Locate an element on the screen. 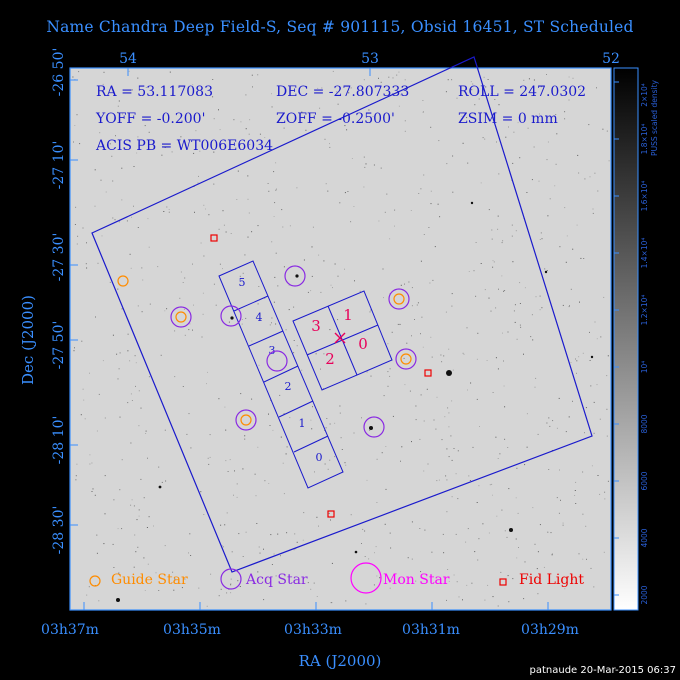  s-chip-label: 2 is located at coordinates (288, 386).